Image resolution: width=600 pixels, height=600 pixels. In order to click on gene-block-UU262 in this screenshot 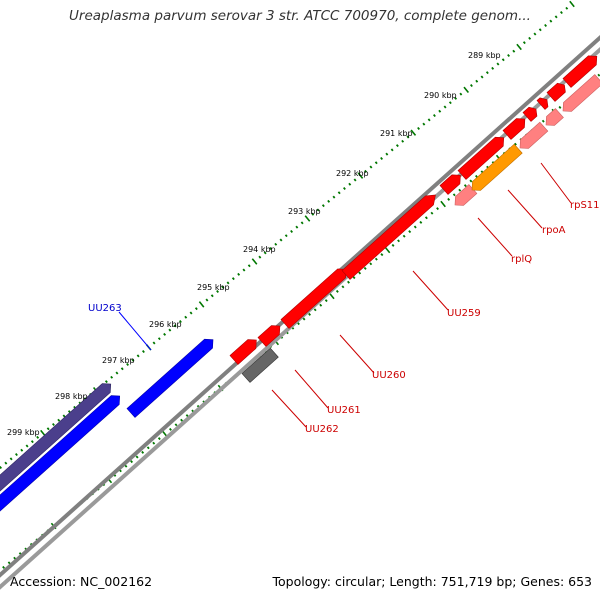, I will do `click(260, 365)`.